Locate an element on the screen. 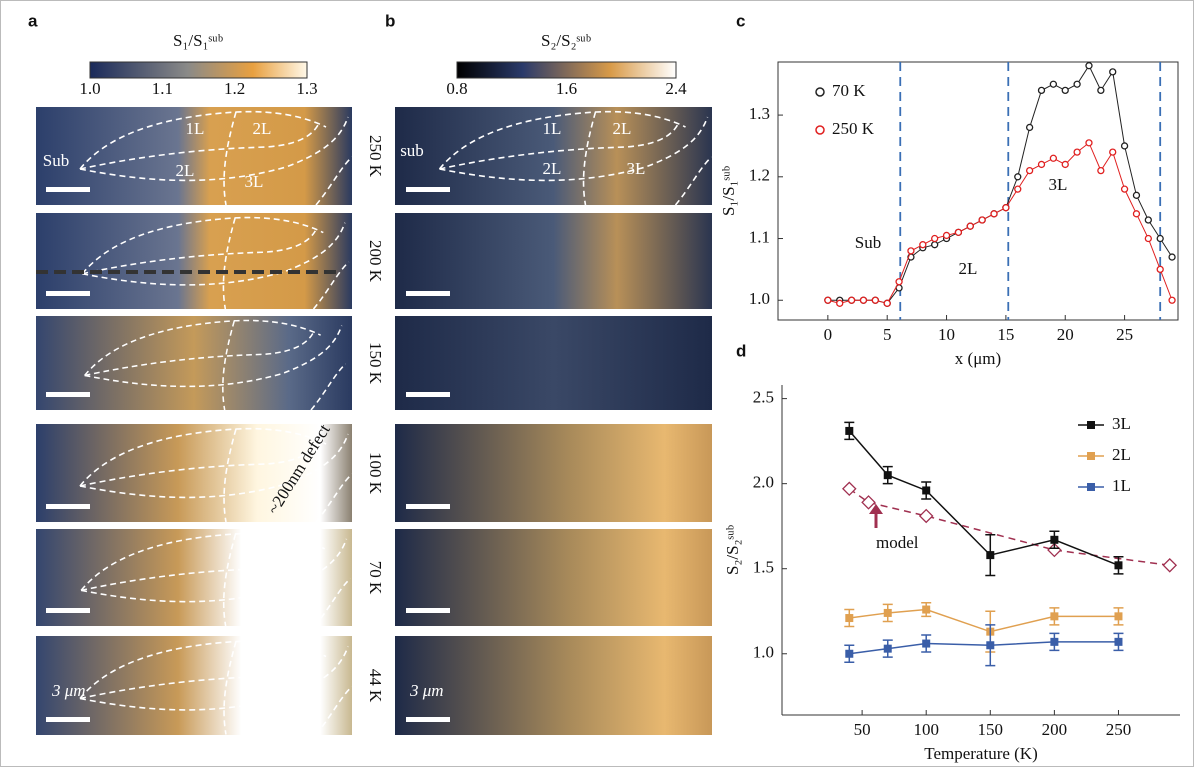 Image resolution: width=1194 pixels, height=772 pixels. x-tick-label: 250 is located at coordinates (1119, 729).